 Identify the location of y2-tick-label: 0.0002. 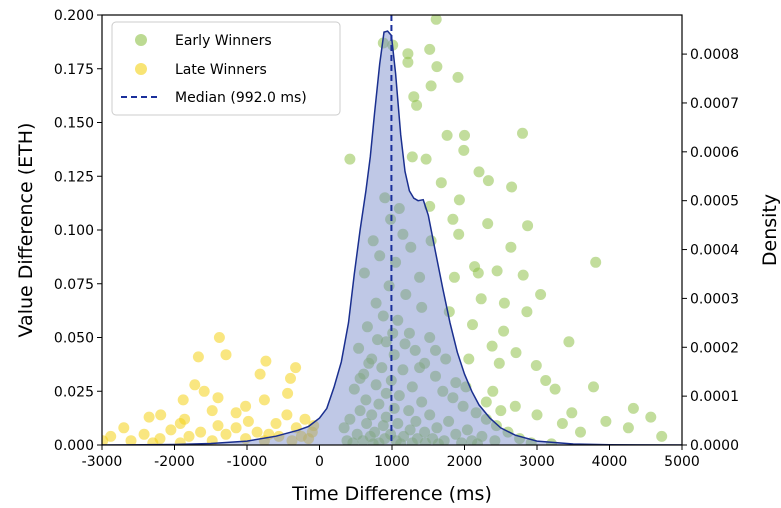
(714, 348).